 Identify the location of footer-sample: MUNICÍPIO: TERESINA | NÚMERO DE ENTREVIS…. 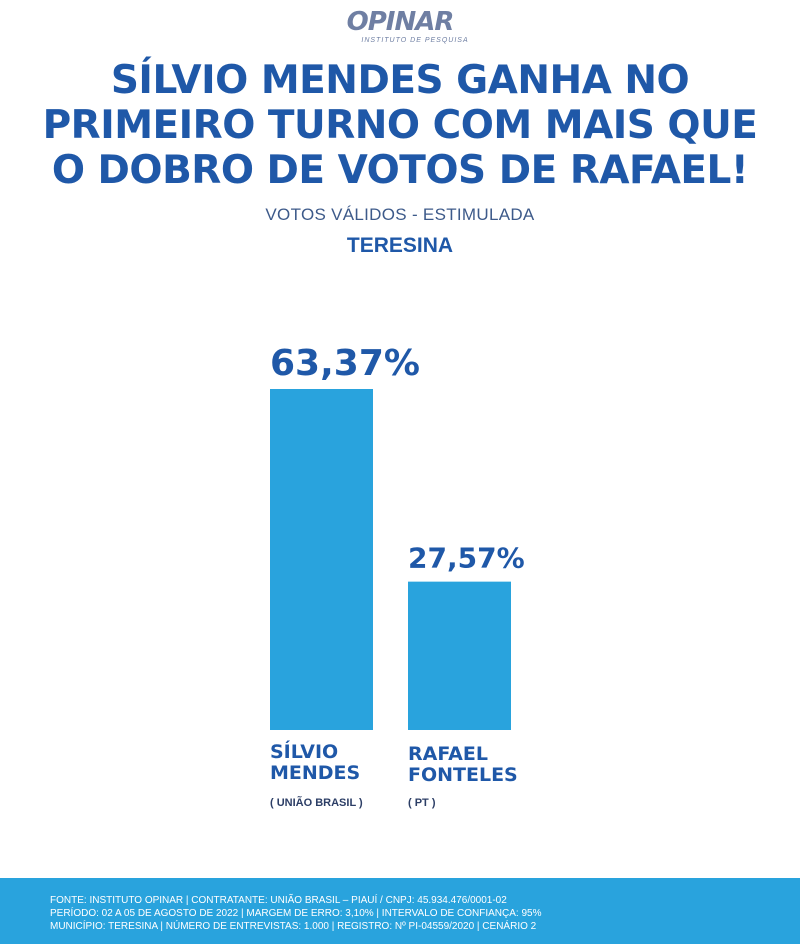
(293, 926).